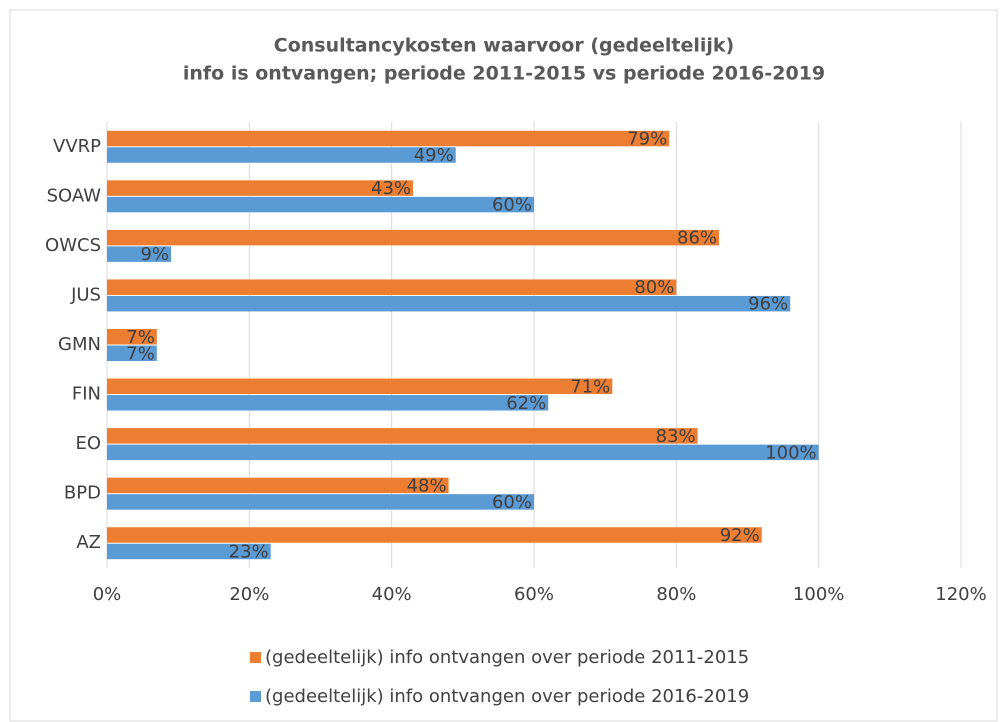 The height and width of the screenshot is (722, 1008). I want to click on x-tick-label: 20%, so click(249, 594).